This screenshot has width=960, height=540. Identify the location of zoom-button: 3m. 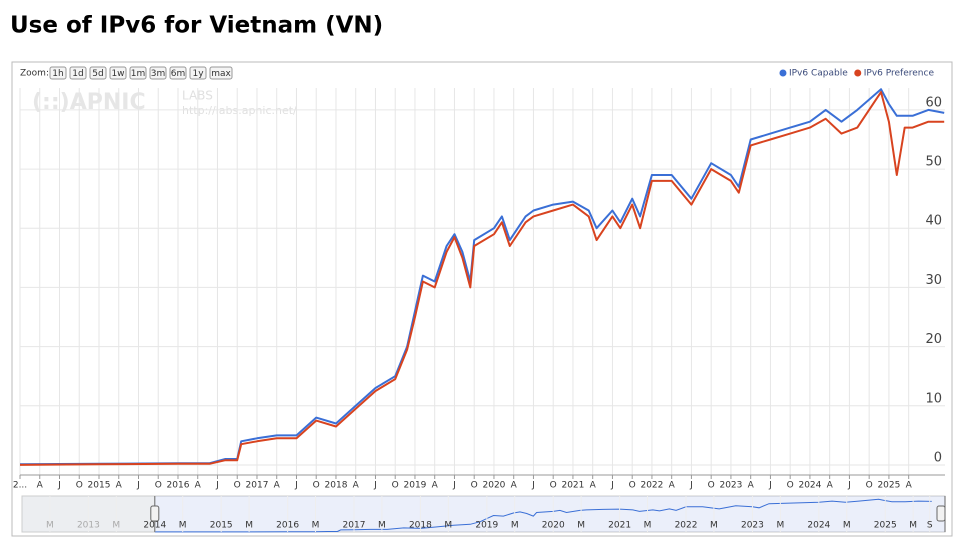
(158, 73).